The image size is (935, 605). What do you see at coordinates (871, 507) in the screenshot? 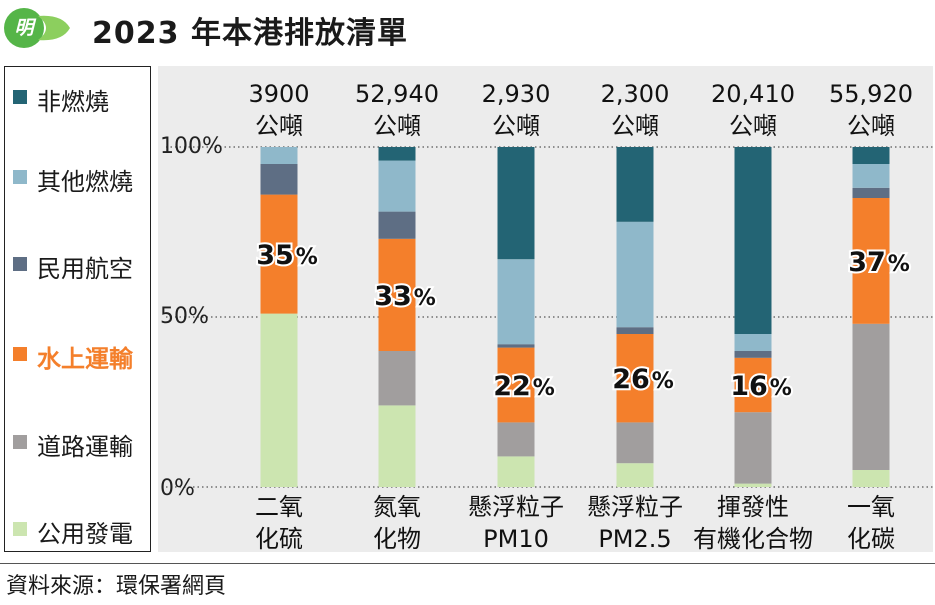
I see `category-label: 一氧` at bounding box center [871, 507].